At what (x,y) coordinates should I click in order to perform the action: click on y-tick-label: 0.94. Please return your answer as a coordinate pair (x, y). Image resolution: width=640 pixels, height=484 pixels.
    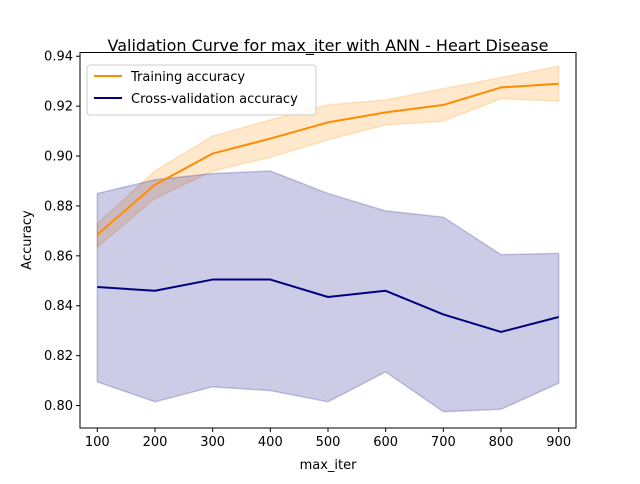
    Looking at the image, I should click on (58, 57).